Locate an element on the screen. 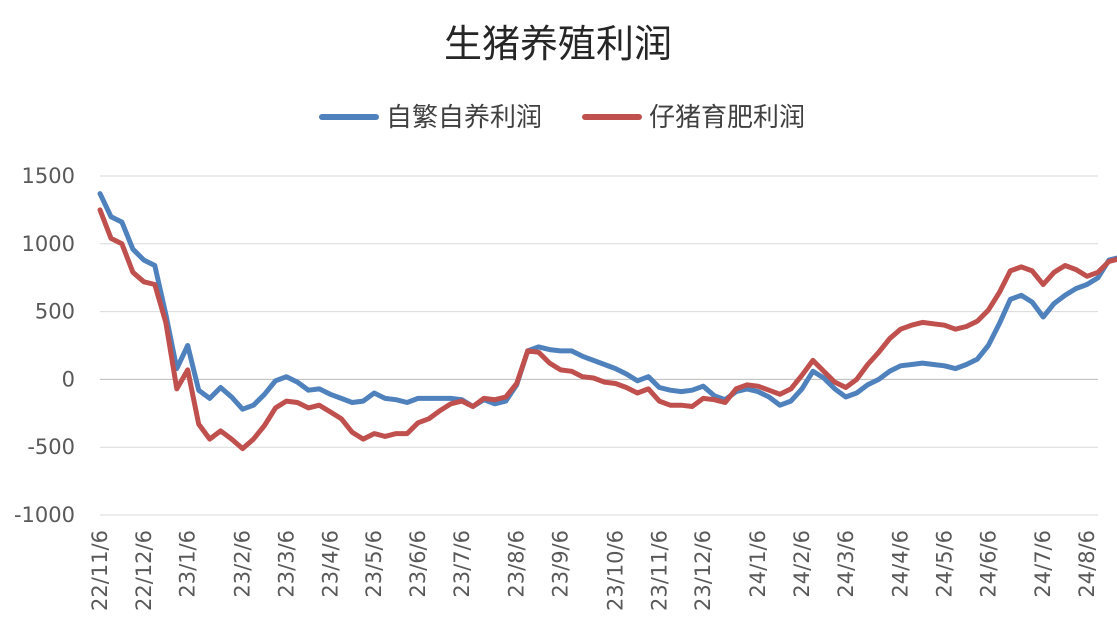  x-tick-label: 23/12/6 is located at coordinates (703, 570).